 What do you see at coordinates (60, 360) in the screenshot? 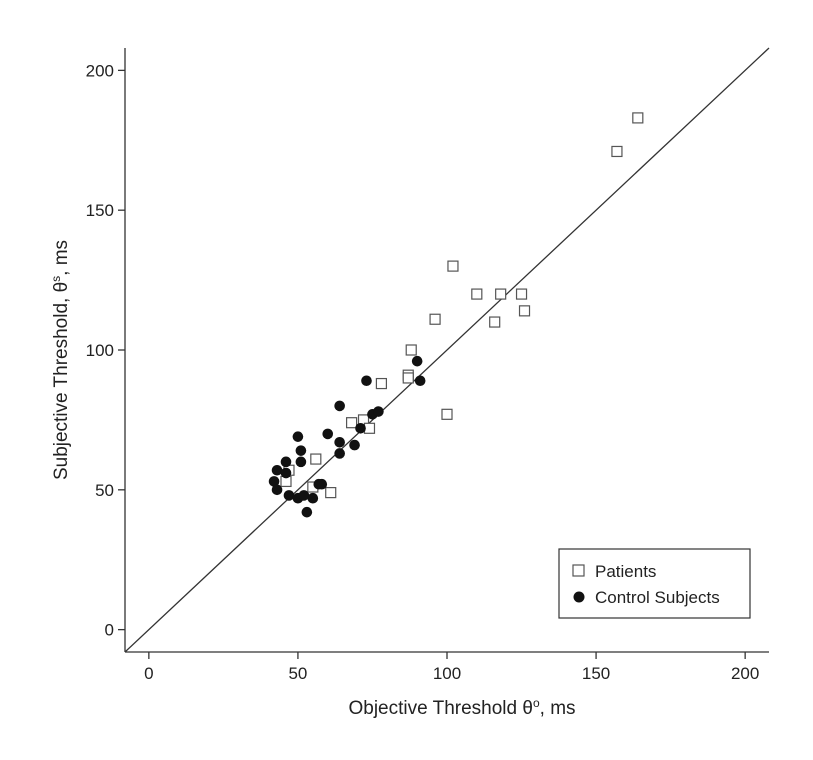
I see `y-axis-label: Subjective Threshold, θs, ms` at bounding box center [60, 360].